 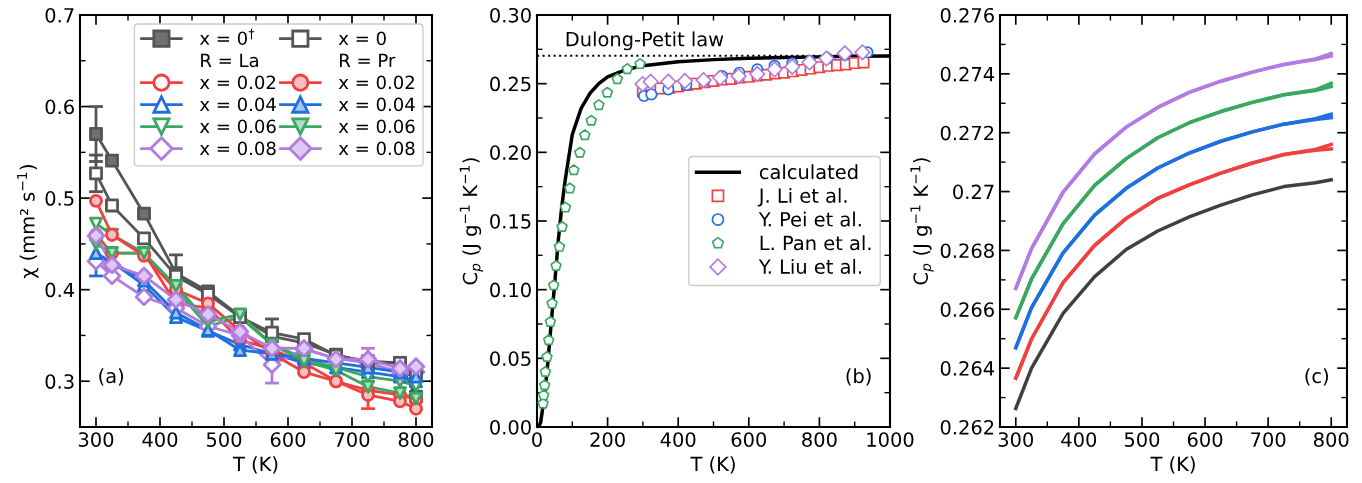 What do you see at coordinates (815, 243) in the screenshot?
I see `legend-label: L. Pan et al.` at bounding box center [815, 243].